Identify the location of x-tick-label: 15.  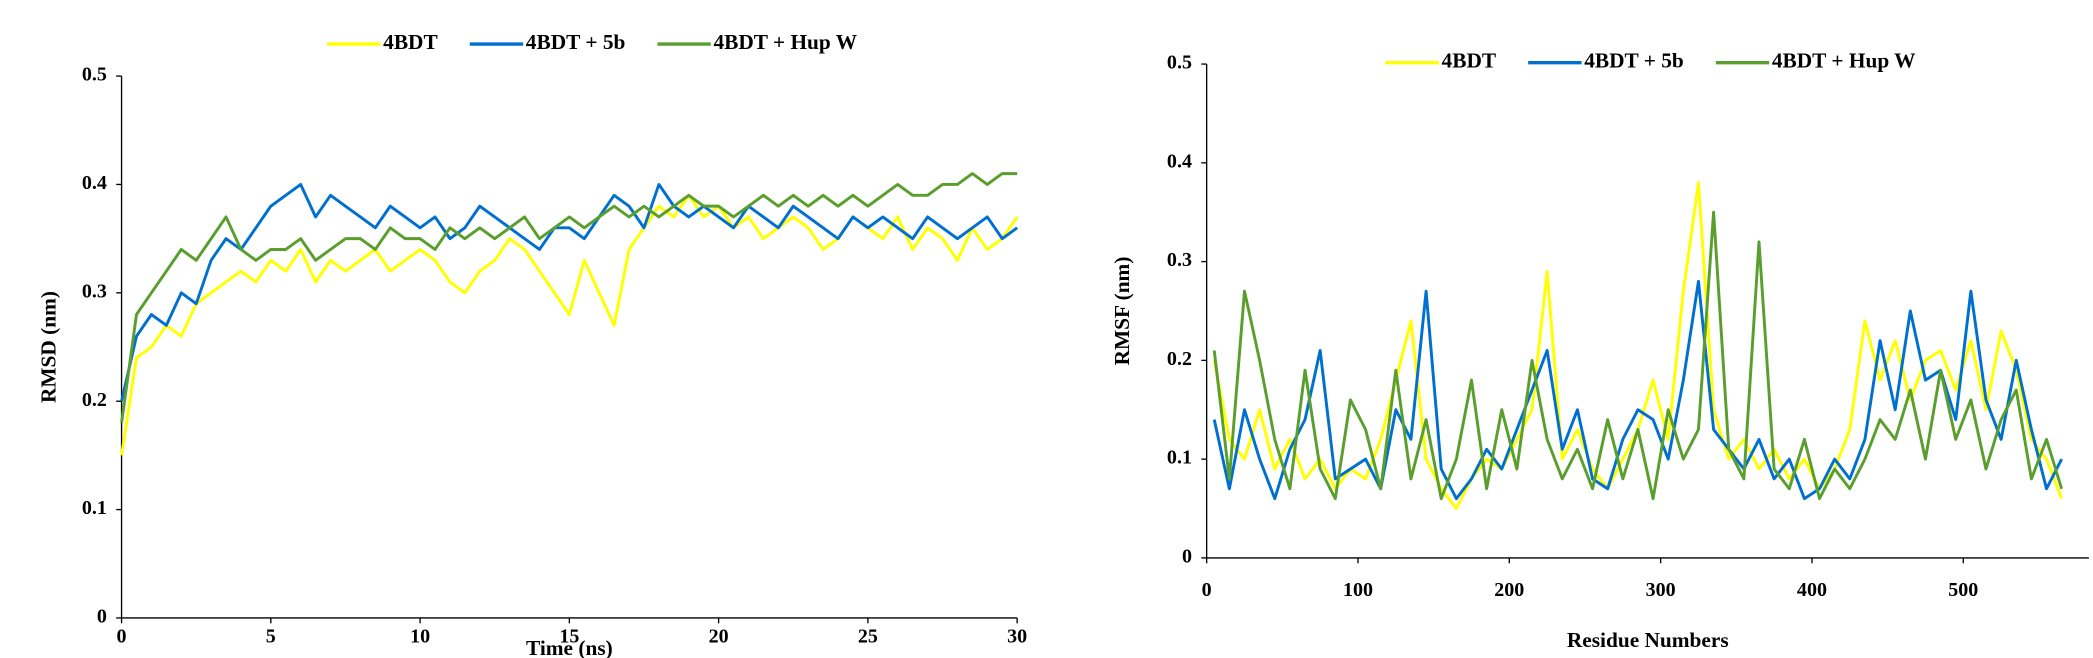
(569, 637).